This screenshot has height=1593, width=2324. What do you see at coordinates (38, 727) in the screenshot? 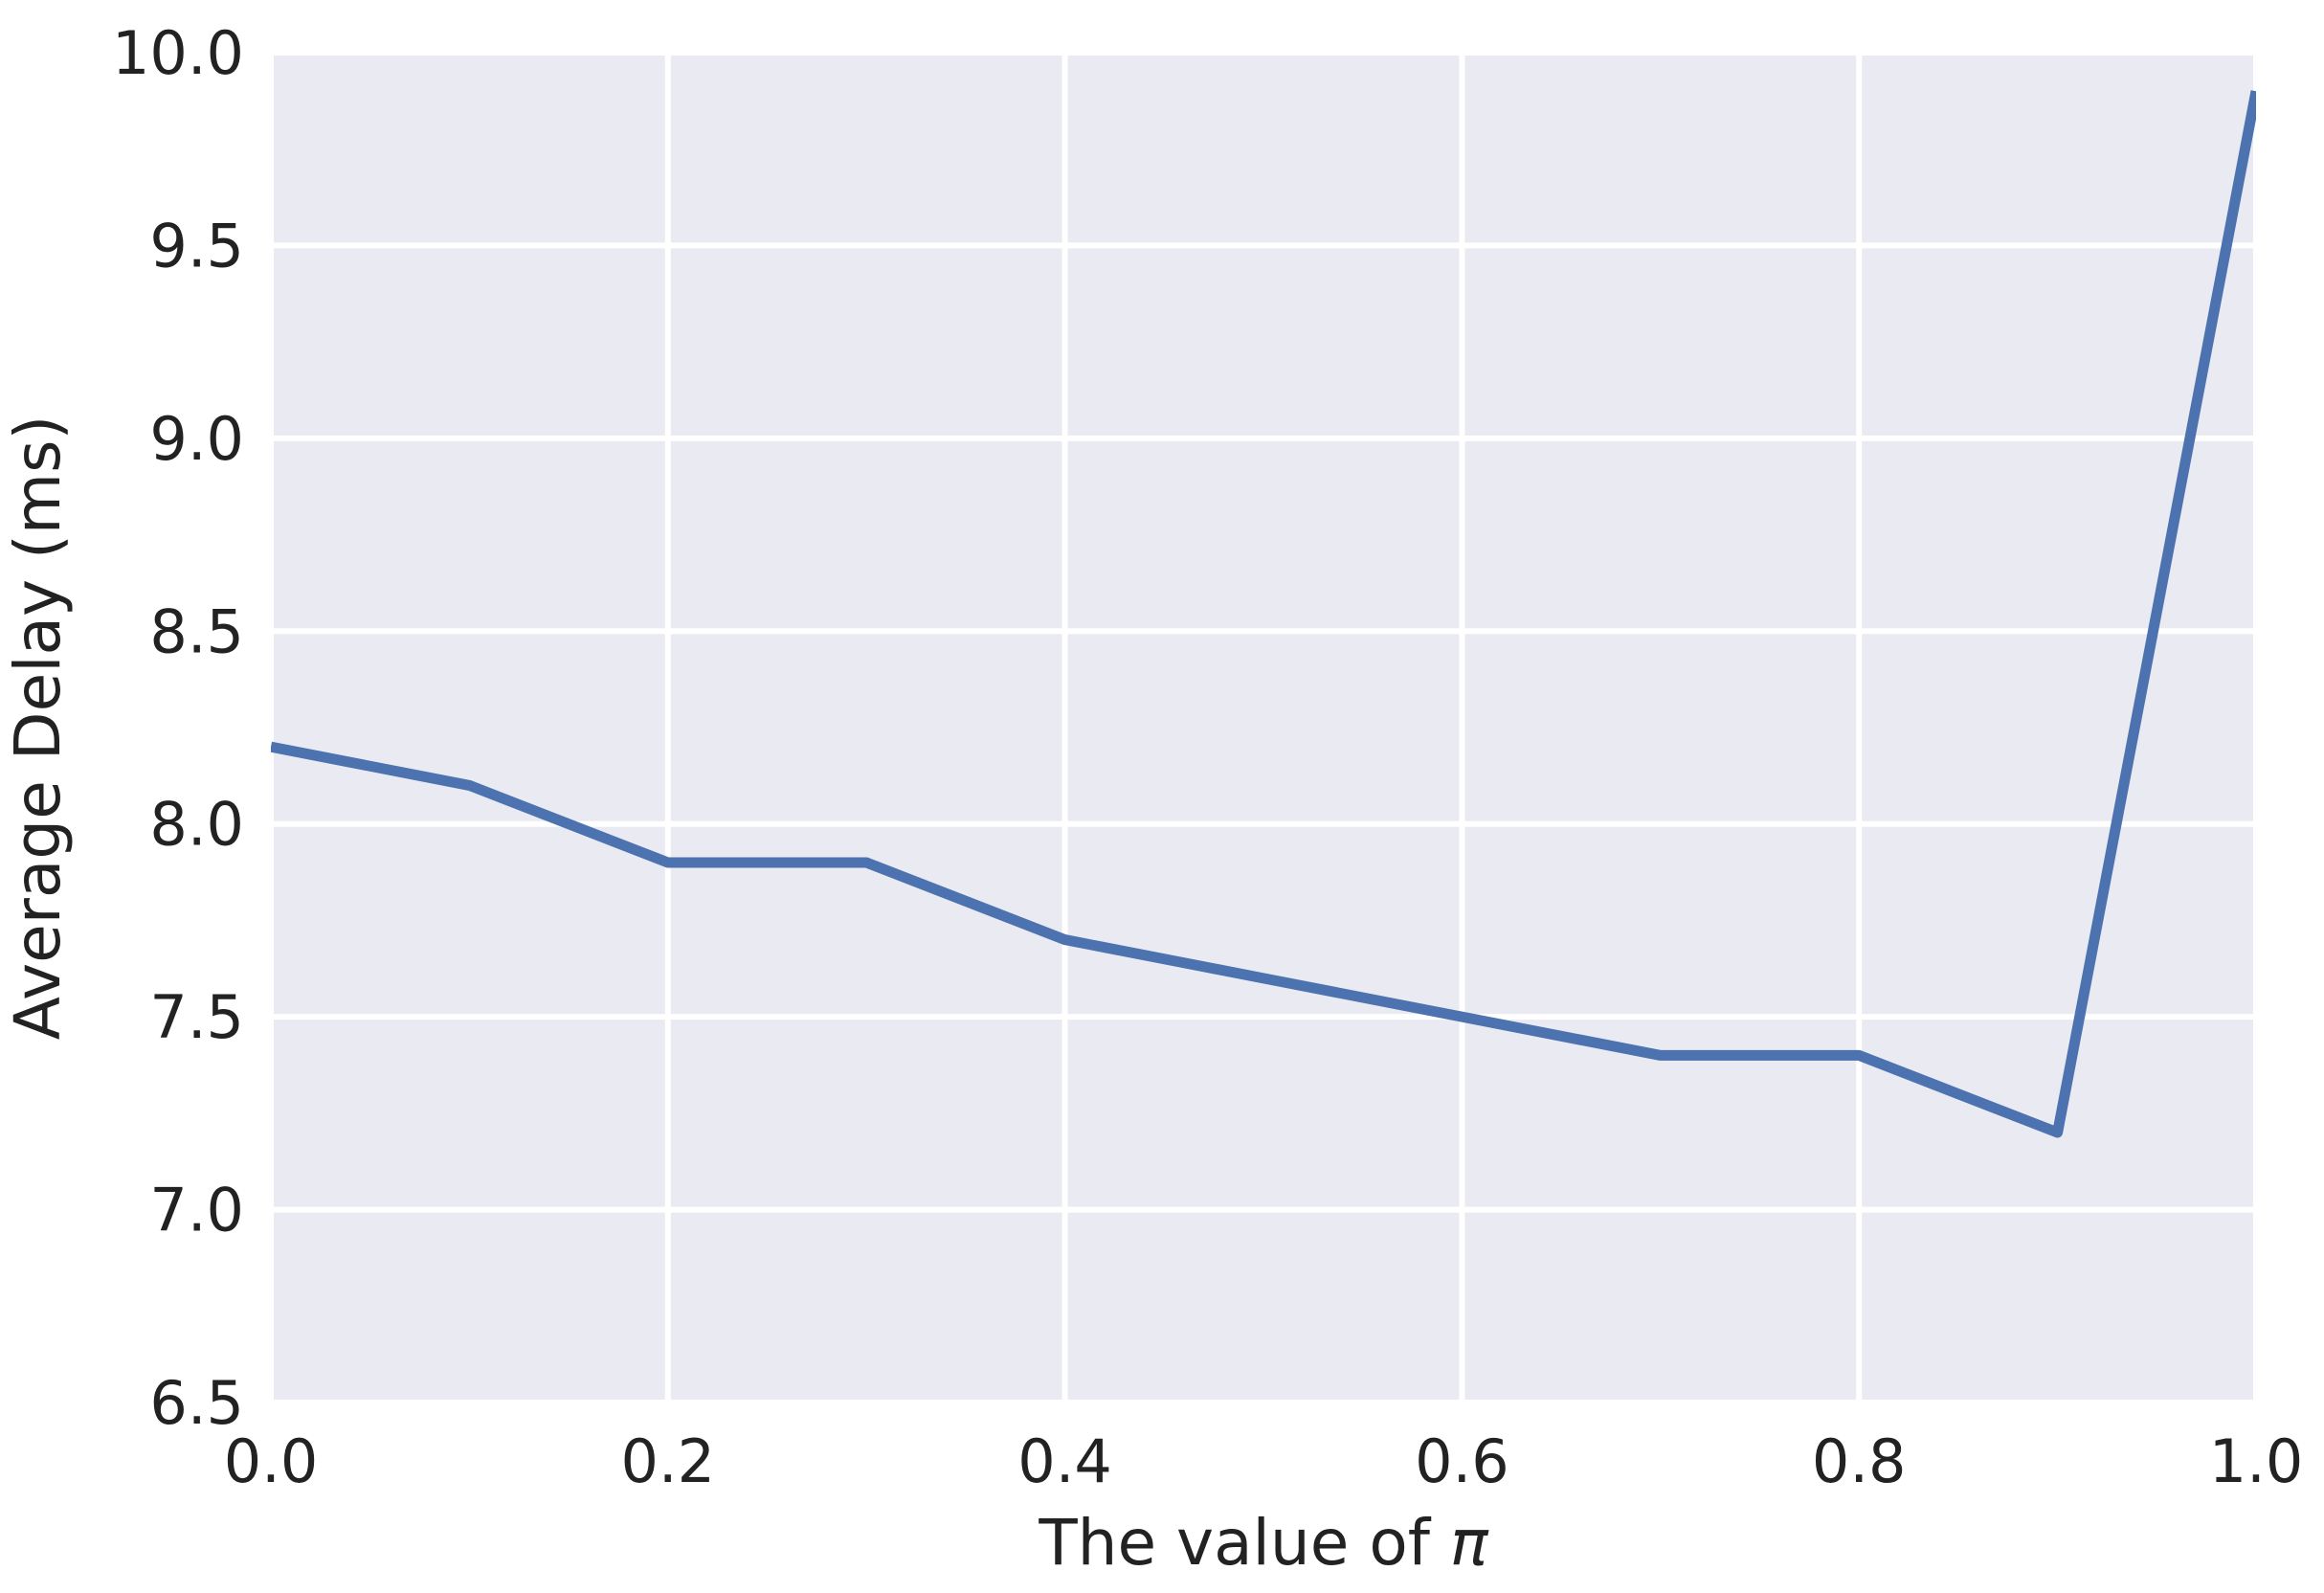
I see `y-axis-label: Average Delay (ms)` at bounding box center [38, 727].